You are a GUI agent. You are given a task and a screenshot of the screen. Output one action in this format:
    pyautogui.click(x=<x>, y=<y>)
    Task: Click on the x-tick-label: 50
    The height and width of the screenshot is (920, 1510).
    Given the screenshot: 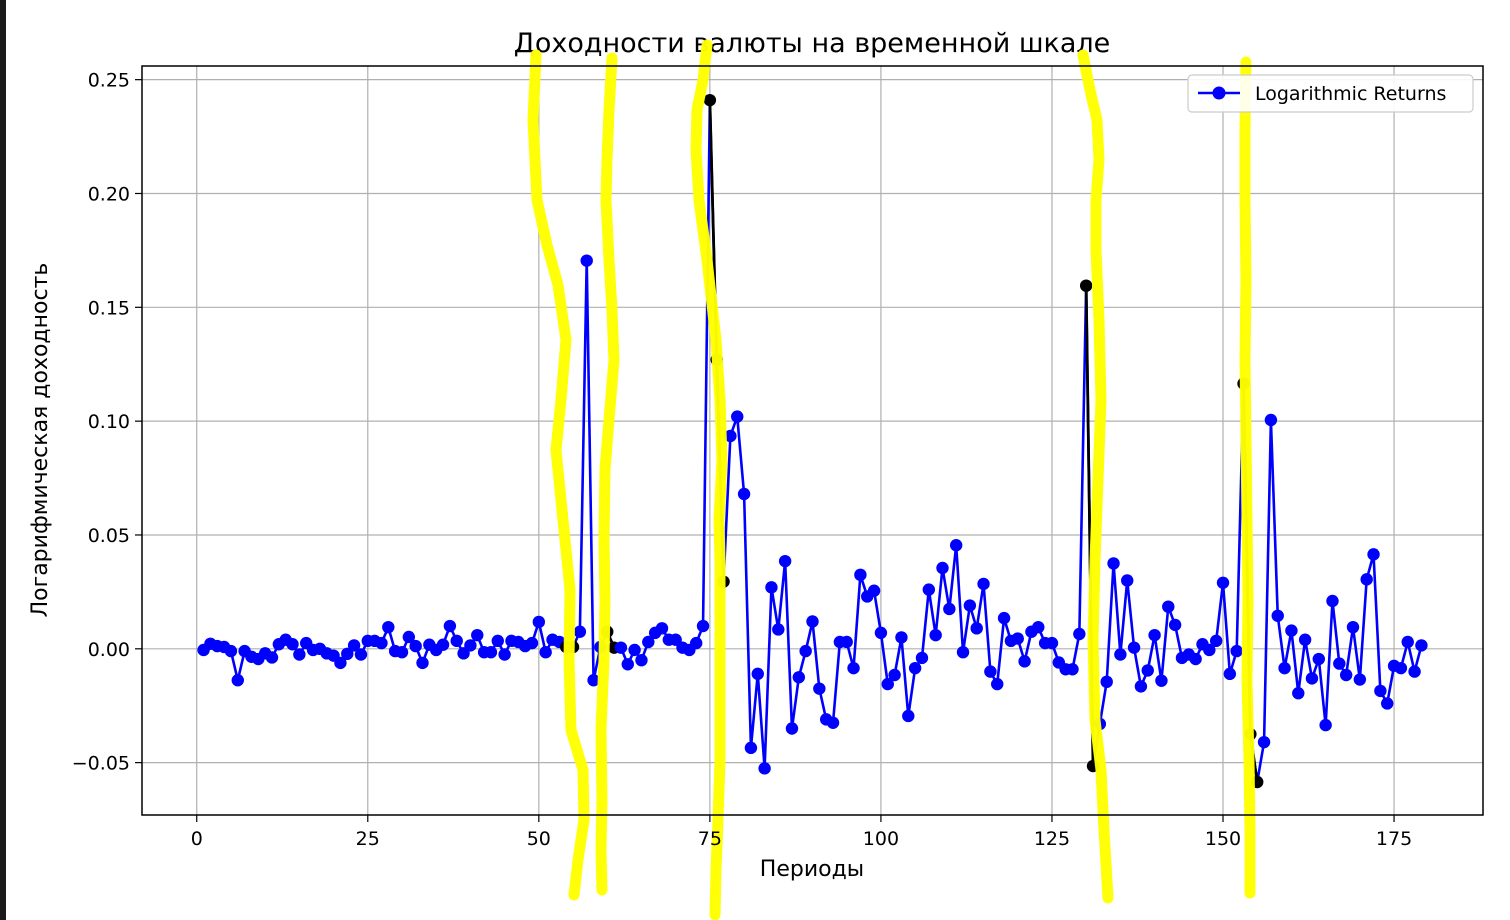 What is the action you would take?
    pyautogui.click(x=539, y=839)
    